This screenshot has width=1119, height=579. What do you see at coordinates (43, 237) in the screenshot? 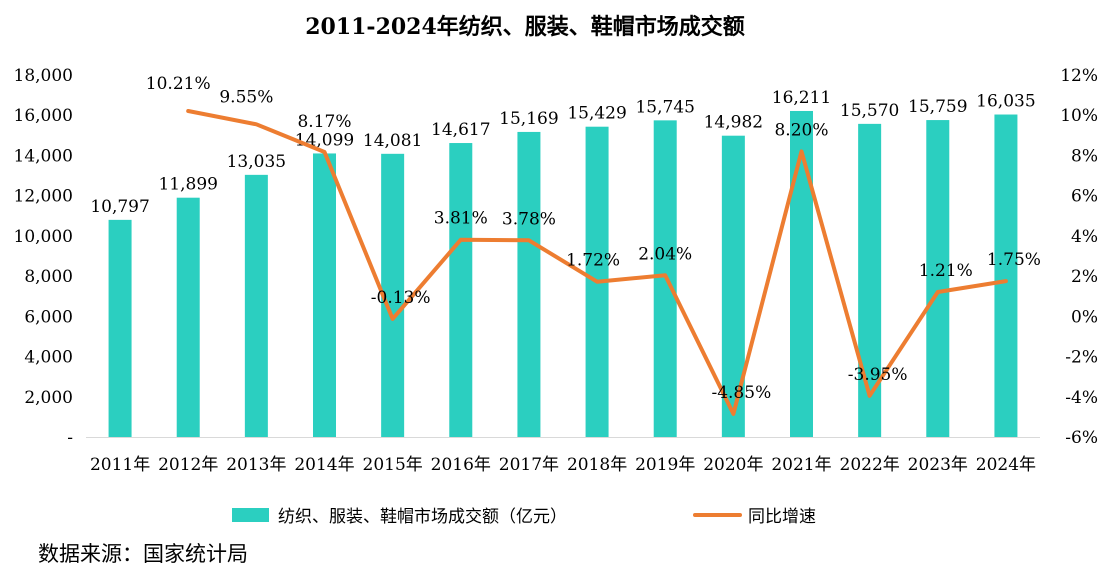
I see `y-left-tick-label: 10,000` at bounding box center [43, 237].